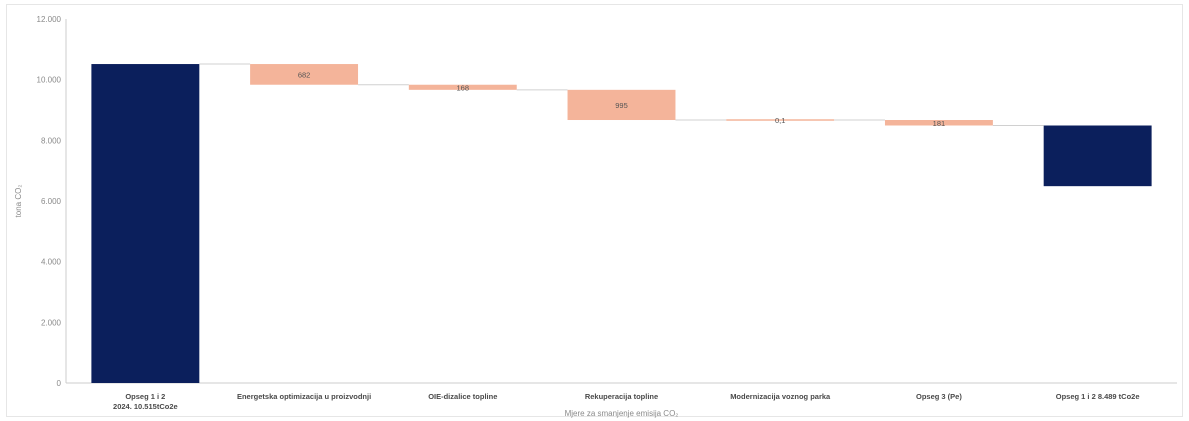 The width and height of the screenshot is (1189, 421). I want to click on y-tick-label: 8.000, so click(51, 140).